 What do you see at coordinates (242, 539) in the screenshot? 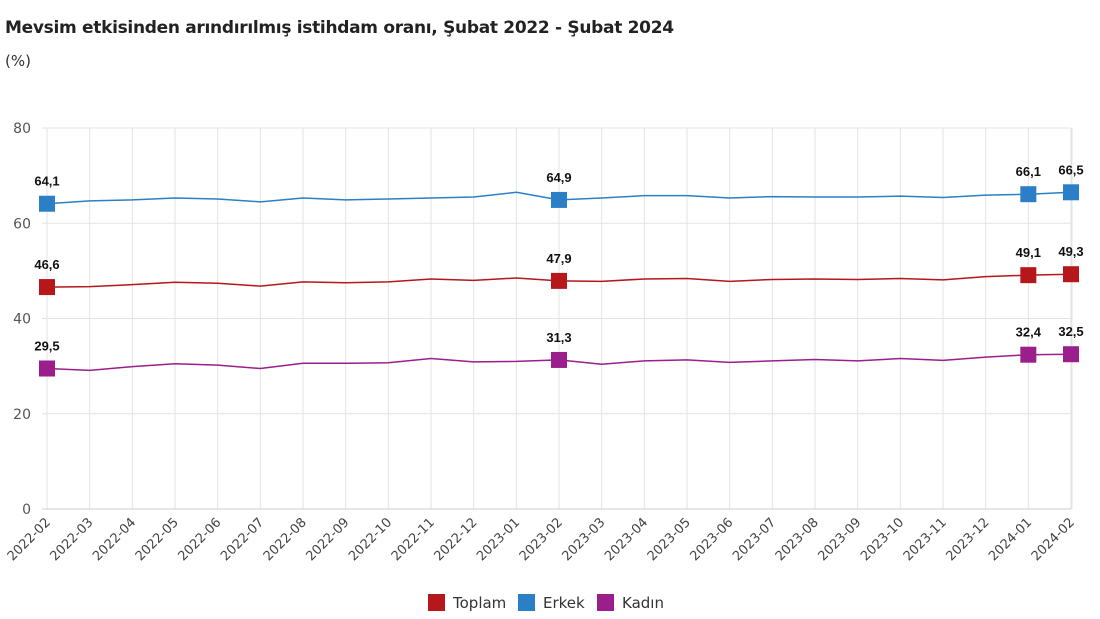
I see `x-tick-label: 2022-07` at bounding box center [242, 539].